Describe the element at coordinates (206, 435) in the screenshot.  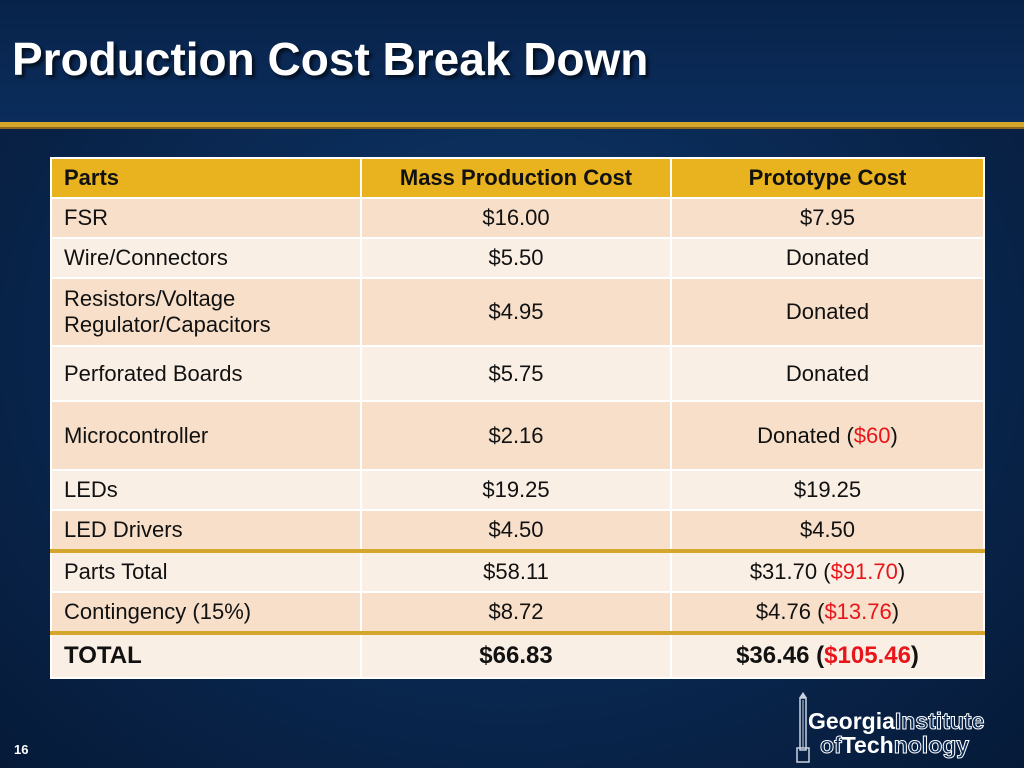
I see `part-cell: Microcontroller` at that location.